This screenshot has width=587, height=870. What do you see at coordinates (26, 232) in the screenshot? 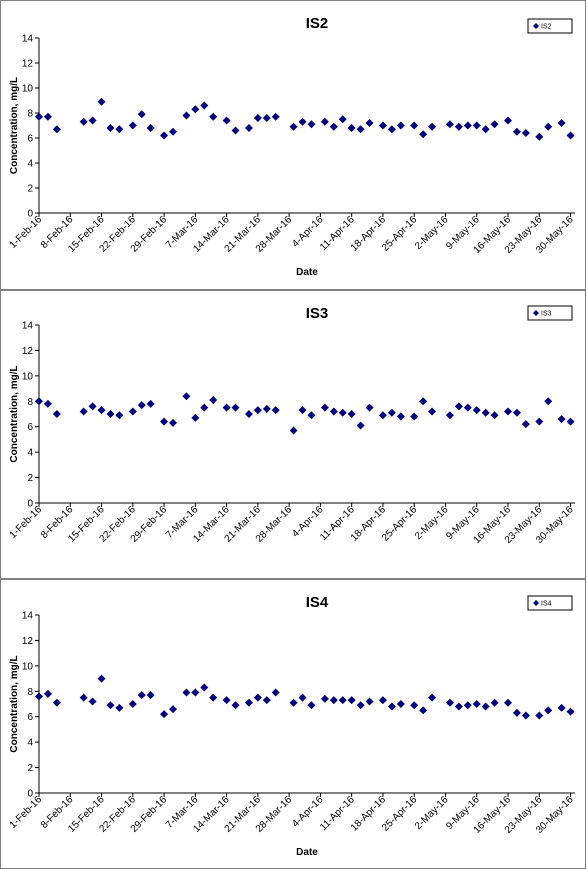
I see `x-tick-label: 1-Feb-16` at bounding box center [26, 232].